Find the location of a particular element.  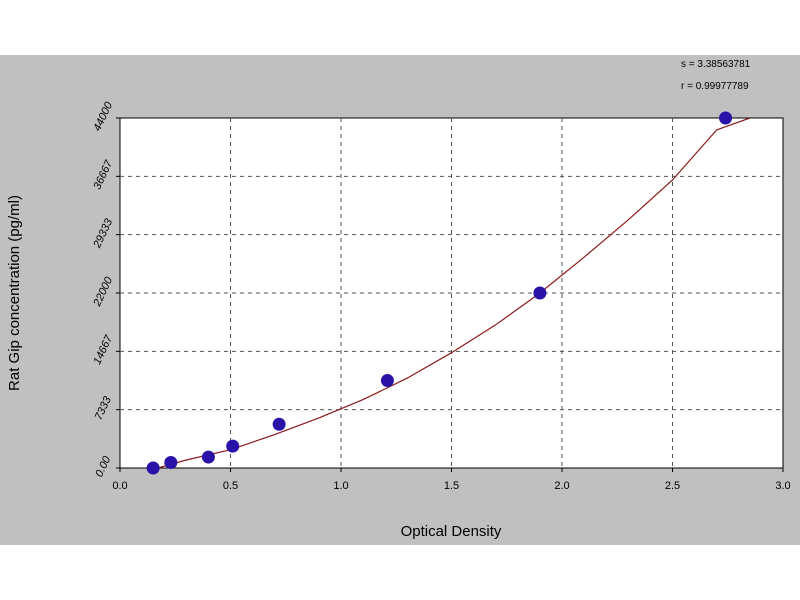

y-tick-label: 0.00 is located at coordinates (103, 466).